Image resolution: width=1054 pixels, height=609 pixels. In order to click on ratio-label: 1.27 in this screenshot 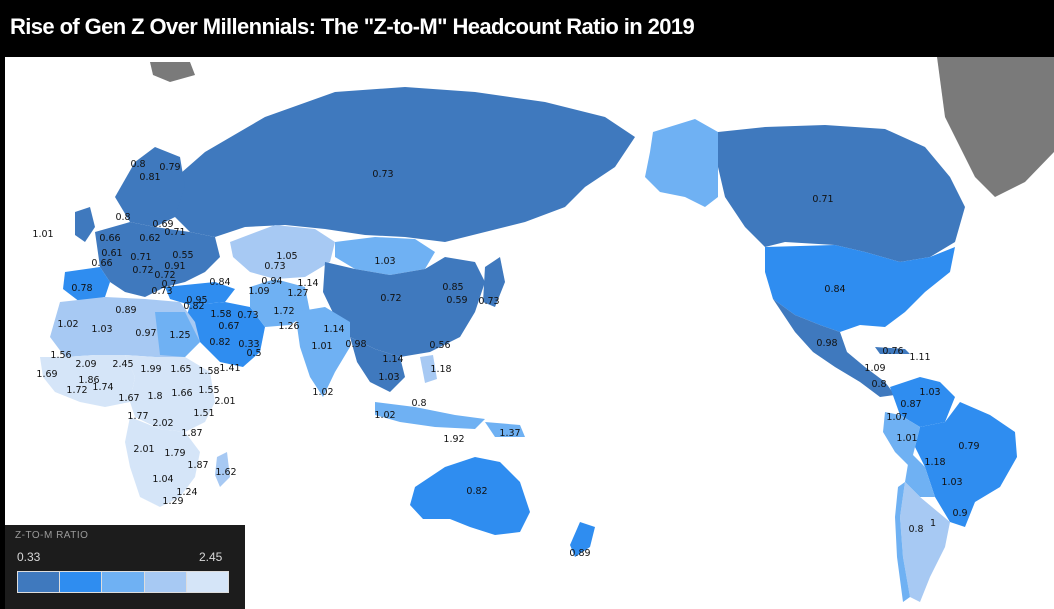, I will do `click(297, 293)`.